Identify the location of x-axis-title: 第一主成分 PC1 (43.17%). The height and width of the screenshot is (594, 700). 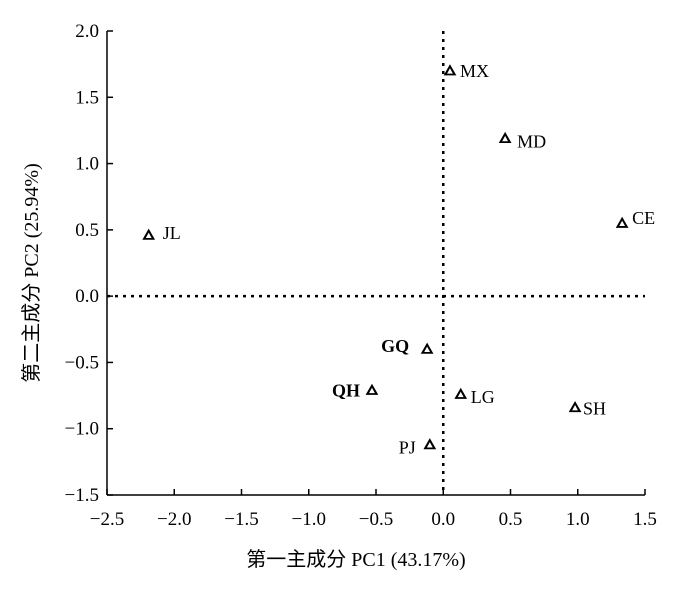
(355, 559).